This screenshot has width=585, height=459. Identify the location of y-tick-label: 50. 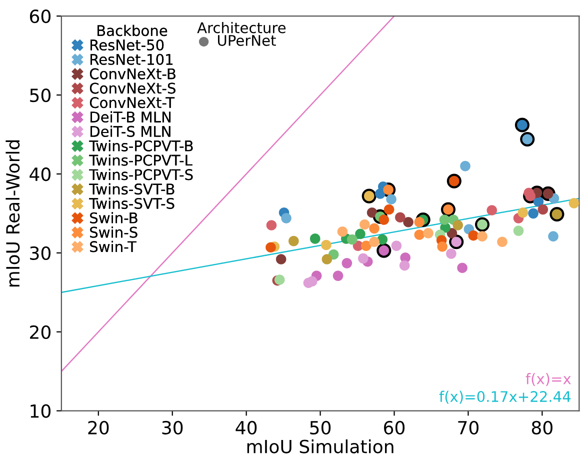
(40, 95).